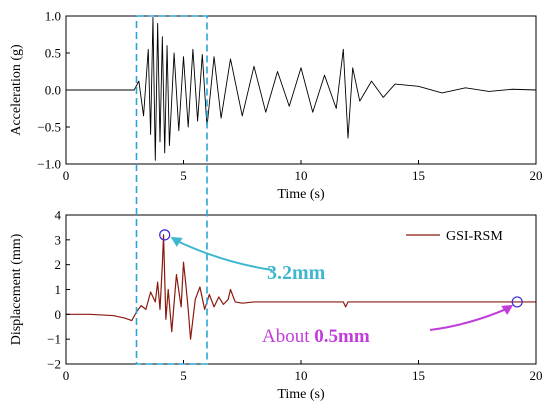 This screenshot has height=417, width=550. What do you see at coordinates (58, 289) in the screenshot?
I see `y-tick-label: 1` at bounding box center [58, 289].